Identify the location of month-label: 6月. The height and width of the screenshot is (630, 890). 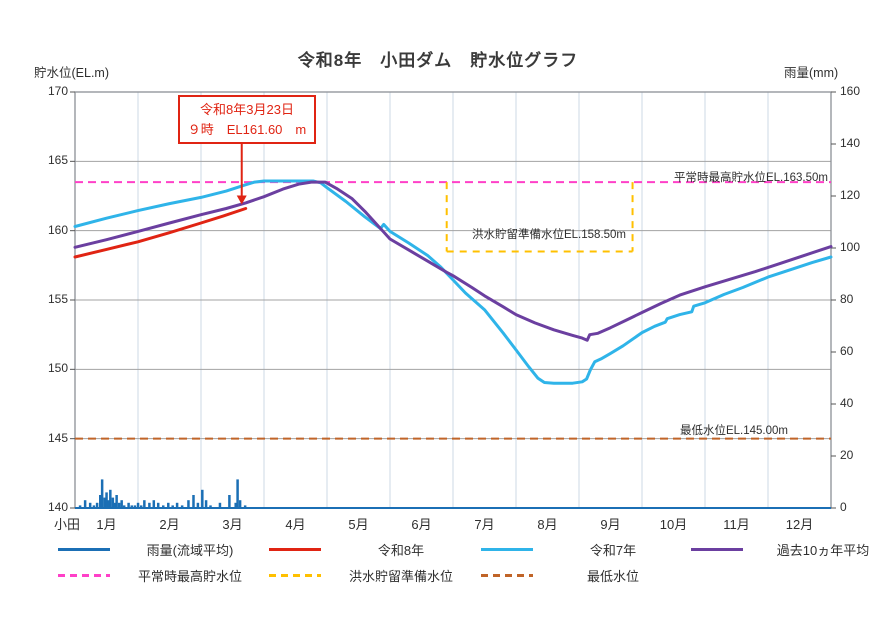
(421, 524).